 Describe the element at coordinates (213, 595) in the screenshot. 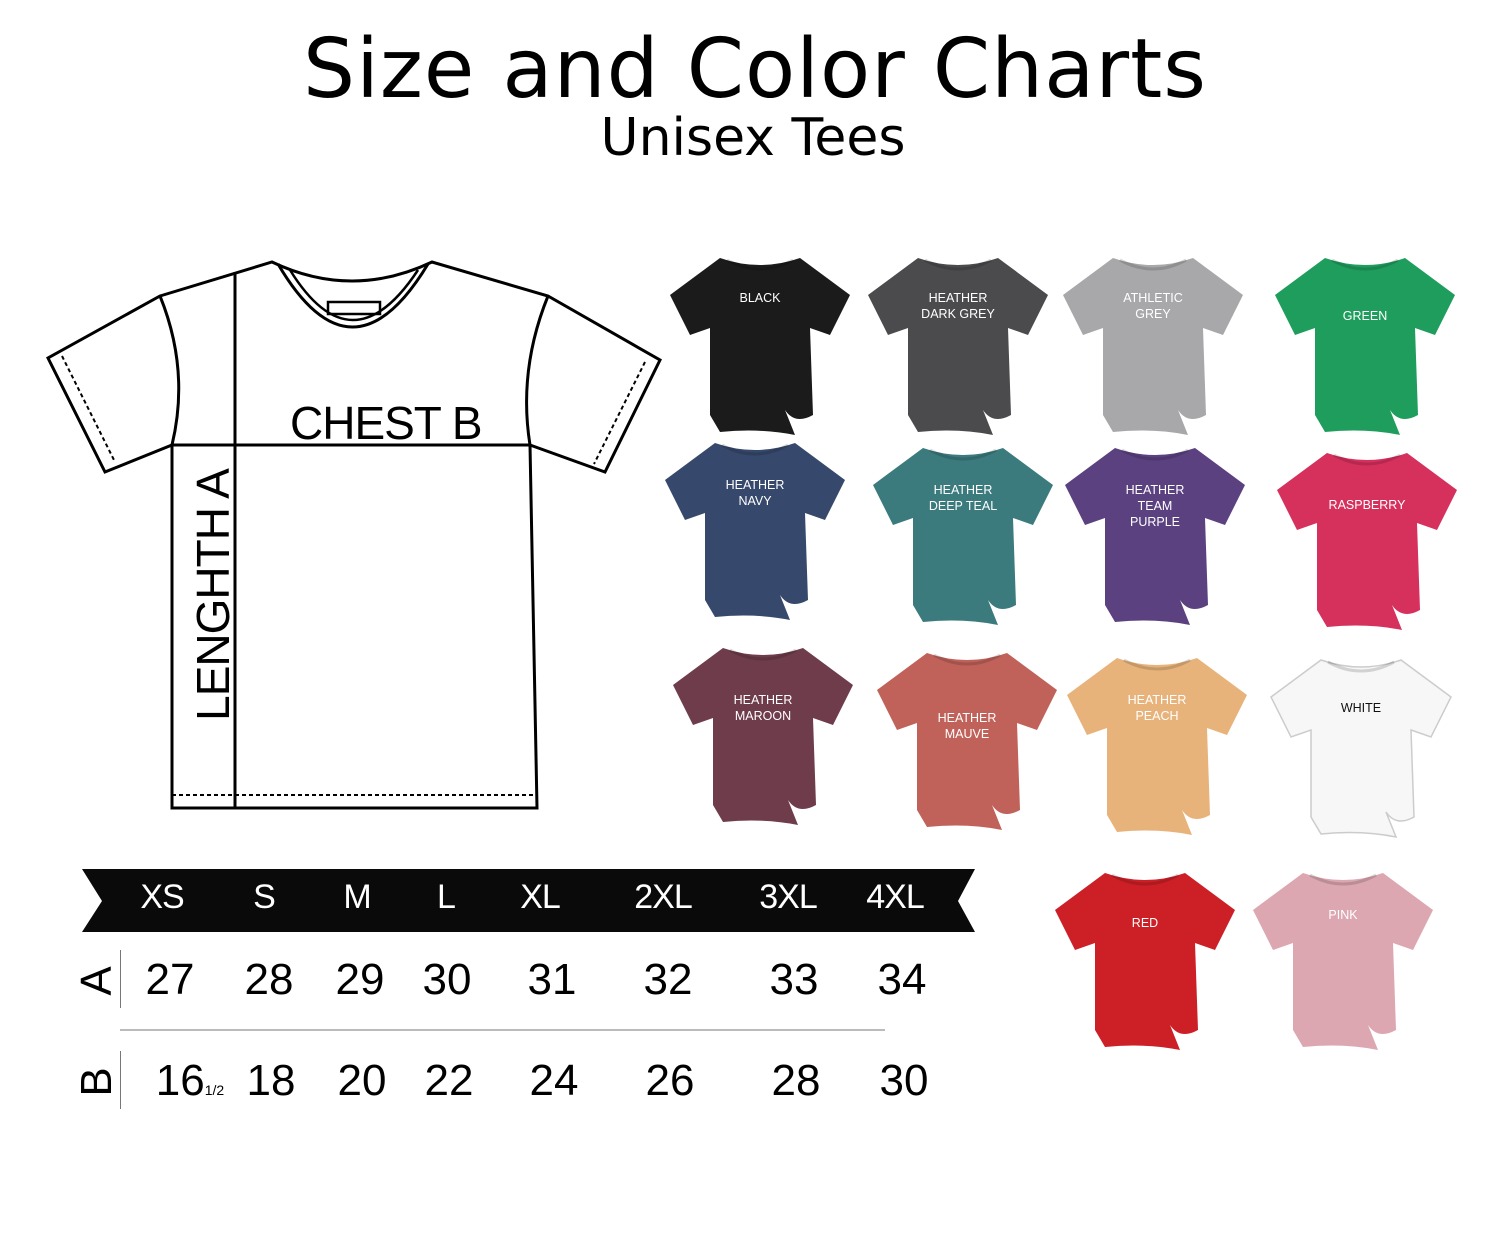

I see `length-label: LENGHTH A` at that location.